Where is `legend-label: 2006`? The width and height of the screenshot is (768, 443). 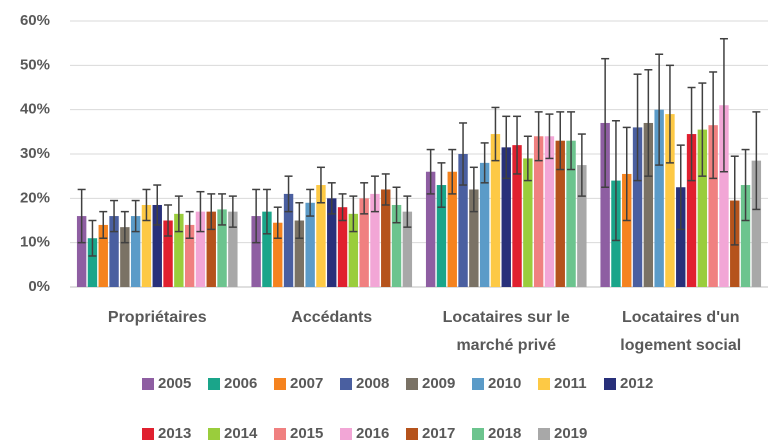
legend-label: 2006 is located at coordinates (240, 383).